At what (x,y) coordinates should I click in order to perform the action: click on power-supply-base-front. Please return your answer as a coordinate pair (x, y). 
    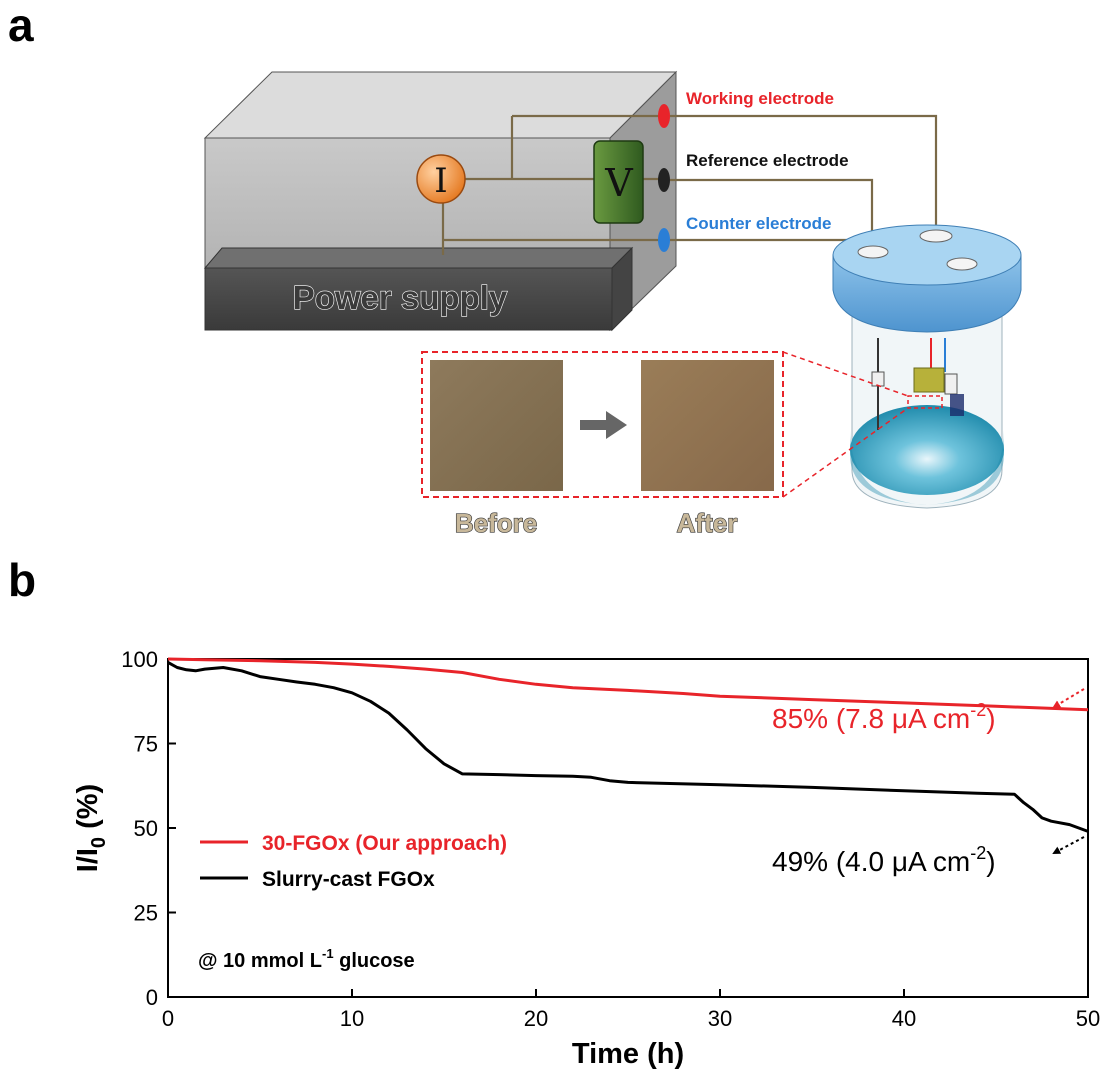
    Looking at the image, I should click on (408, 299).